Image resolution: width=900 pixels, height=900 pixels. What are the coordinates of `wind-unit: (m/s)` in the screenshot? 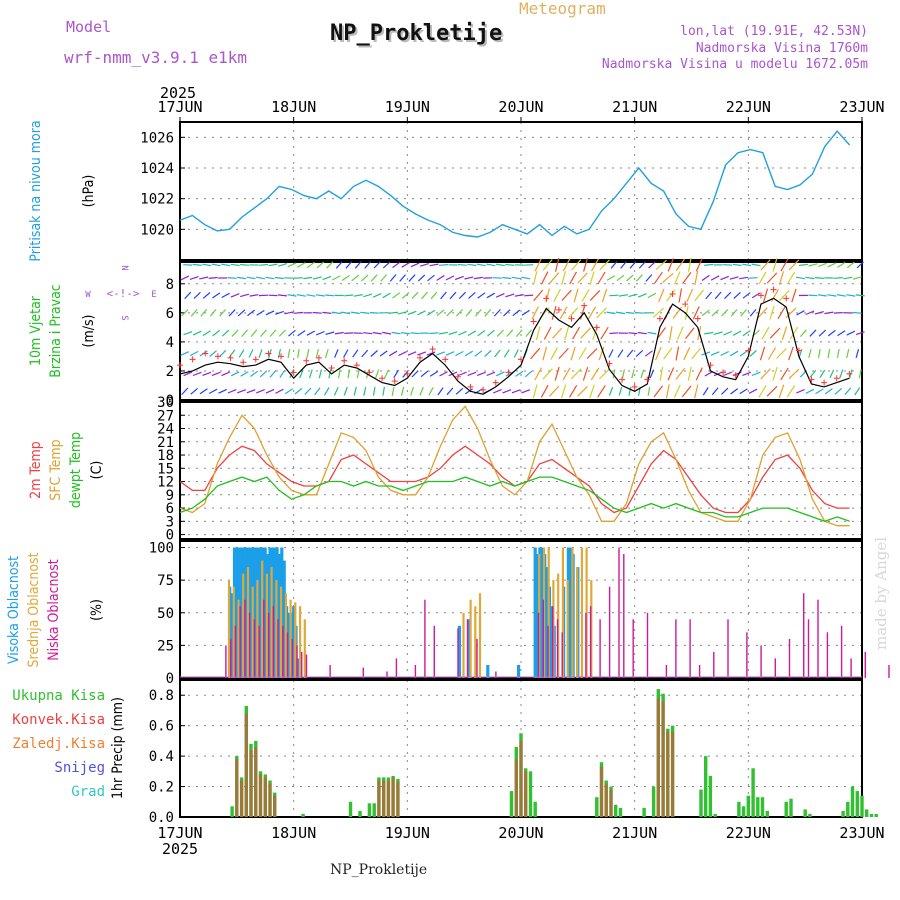 It's located at (89, 331).